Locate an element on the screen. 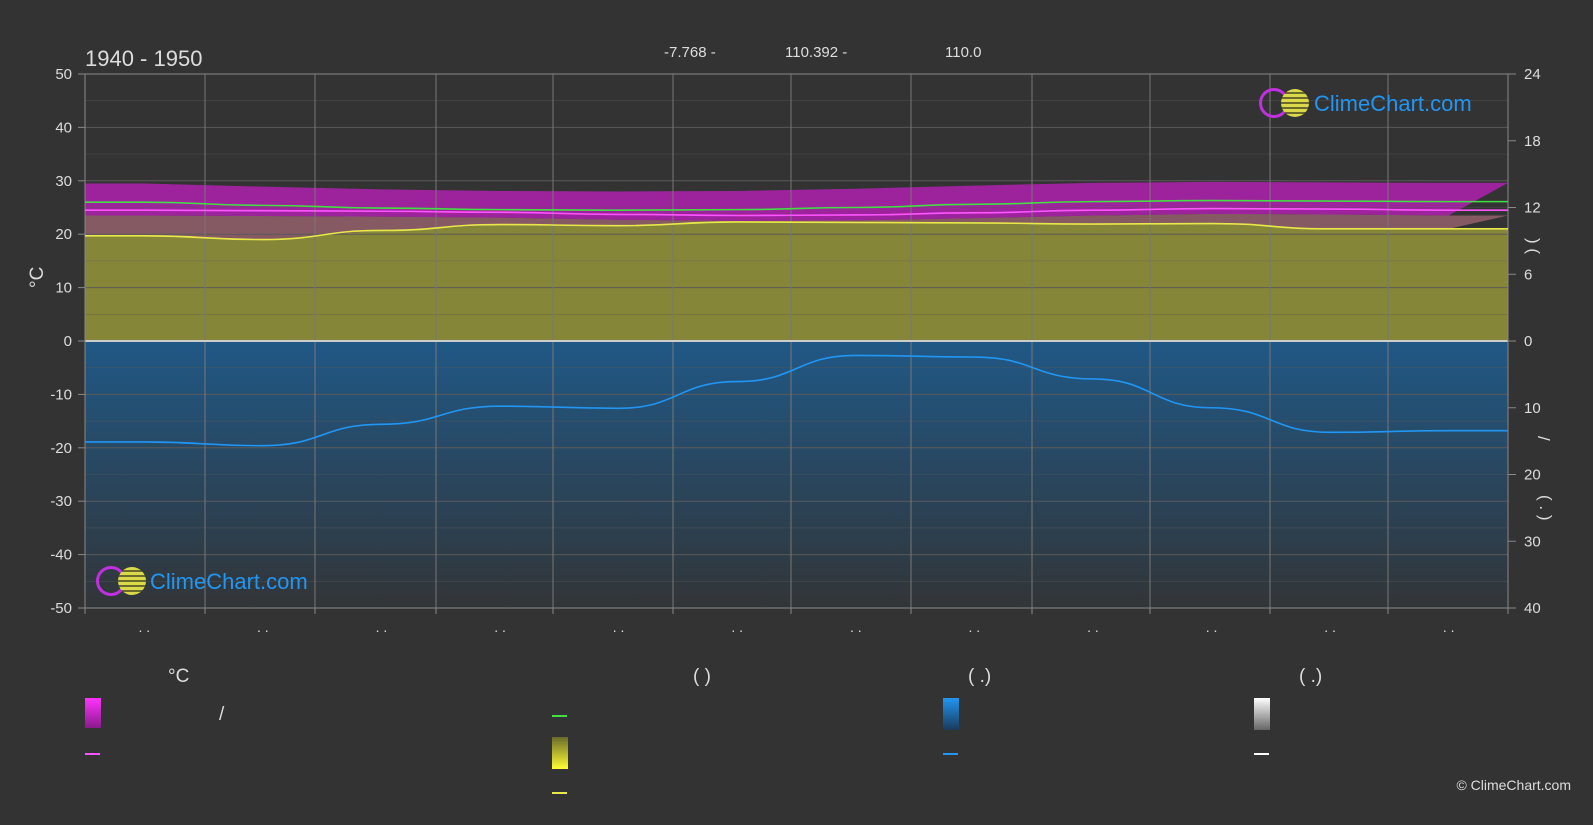 The width and height of the screenshot is (1593, 825). left-tick-label: 50 is located at coordinates (63, 74).